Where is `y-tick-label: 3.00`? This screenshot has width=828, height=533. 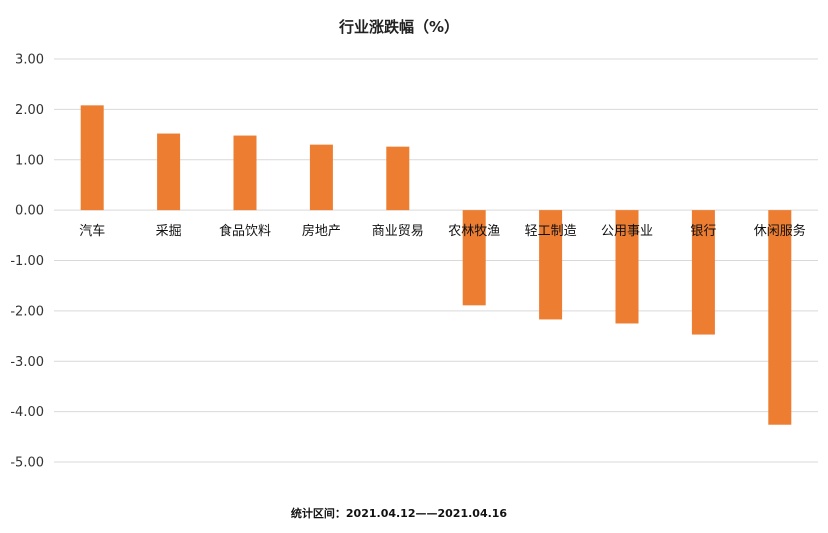
y-tick-label: 3.00 is located at coordinates (29, 60).